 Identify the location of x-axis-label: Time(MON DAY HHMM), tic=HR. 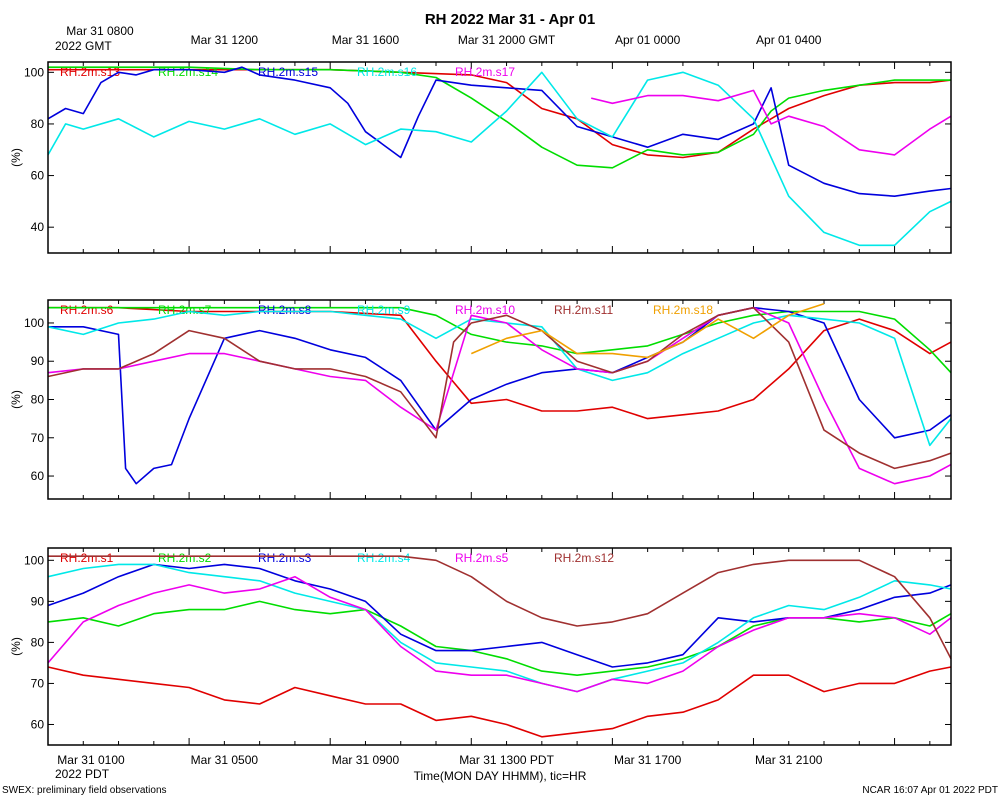
(500, 776).